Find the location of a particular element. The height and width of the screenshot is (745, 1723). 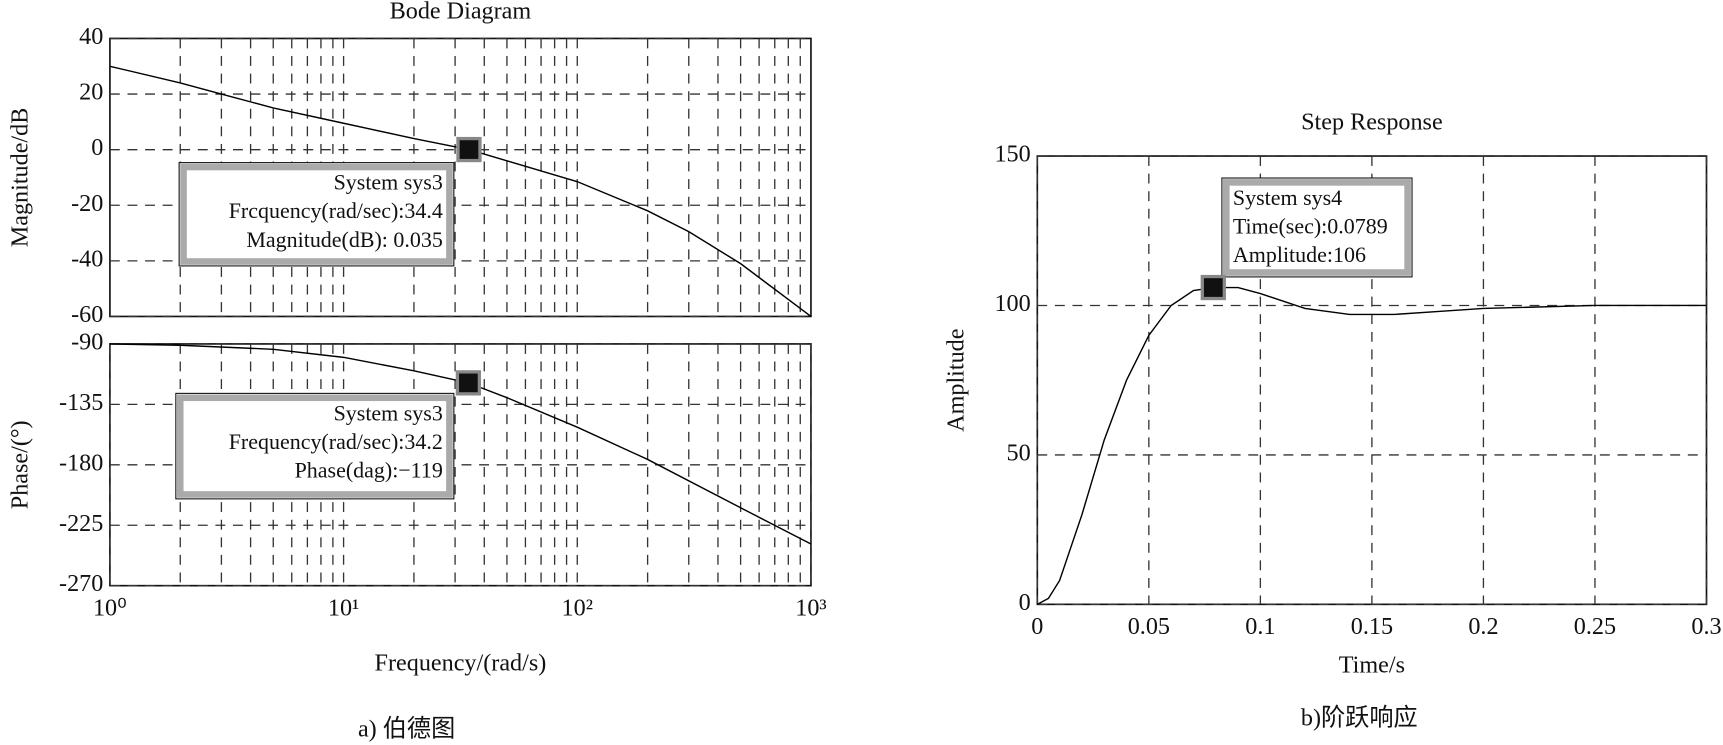

y-tick-label: 100 is located at coordinates (1012, 303).